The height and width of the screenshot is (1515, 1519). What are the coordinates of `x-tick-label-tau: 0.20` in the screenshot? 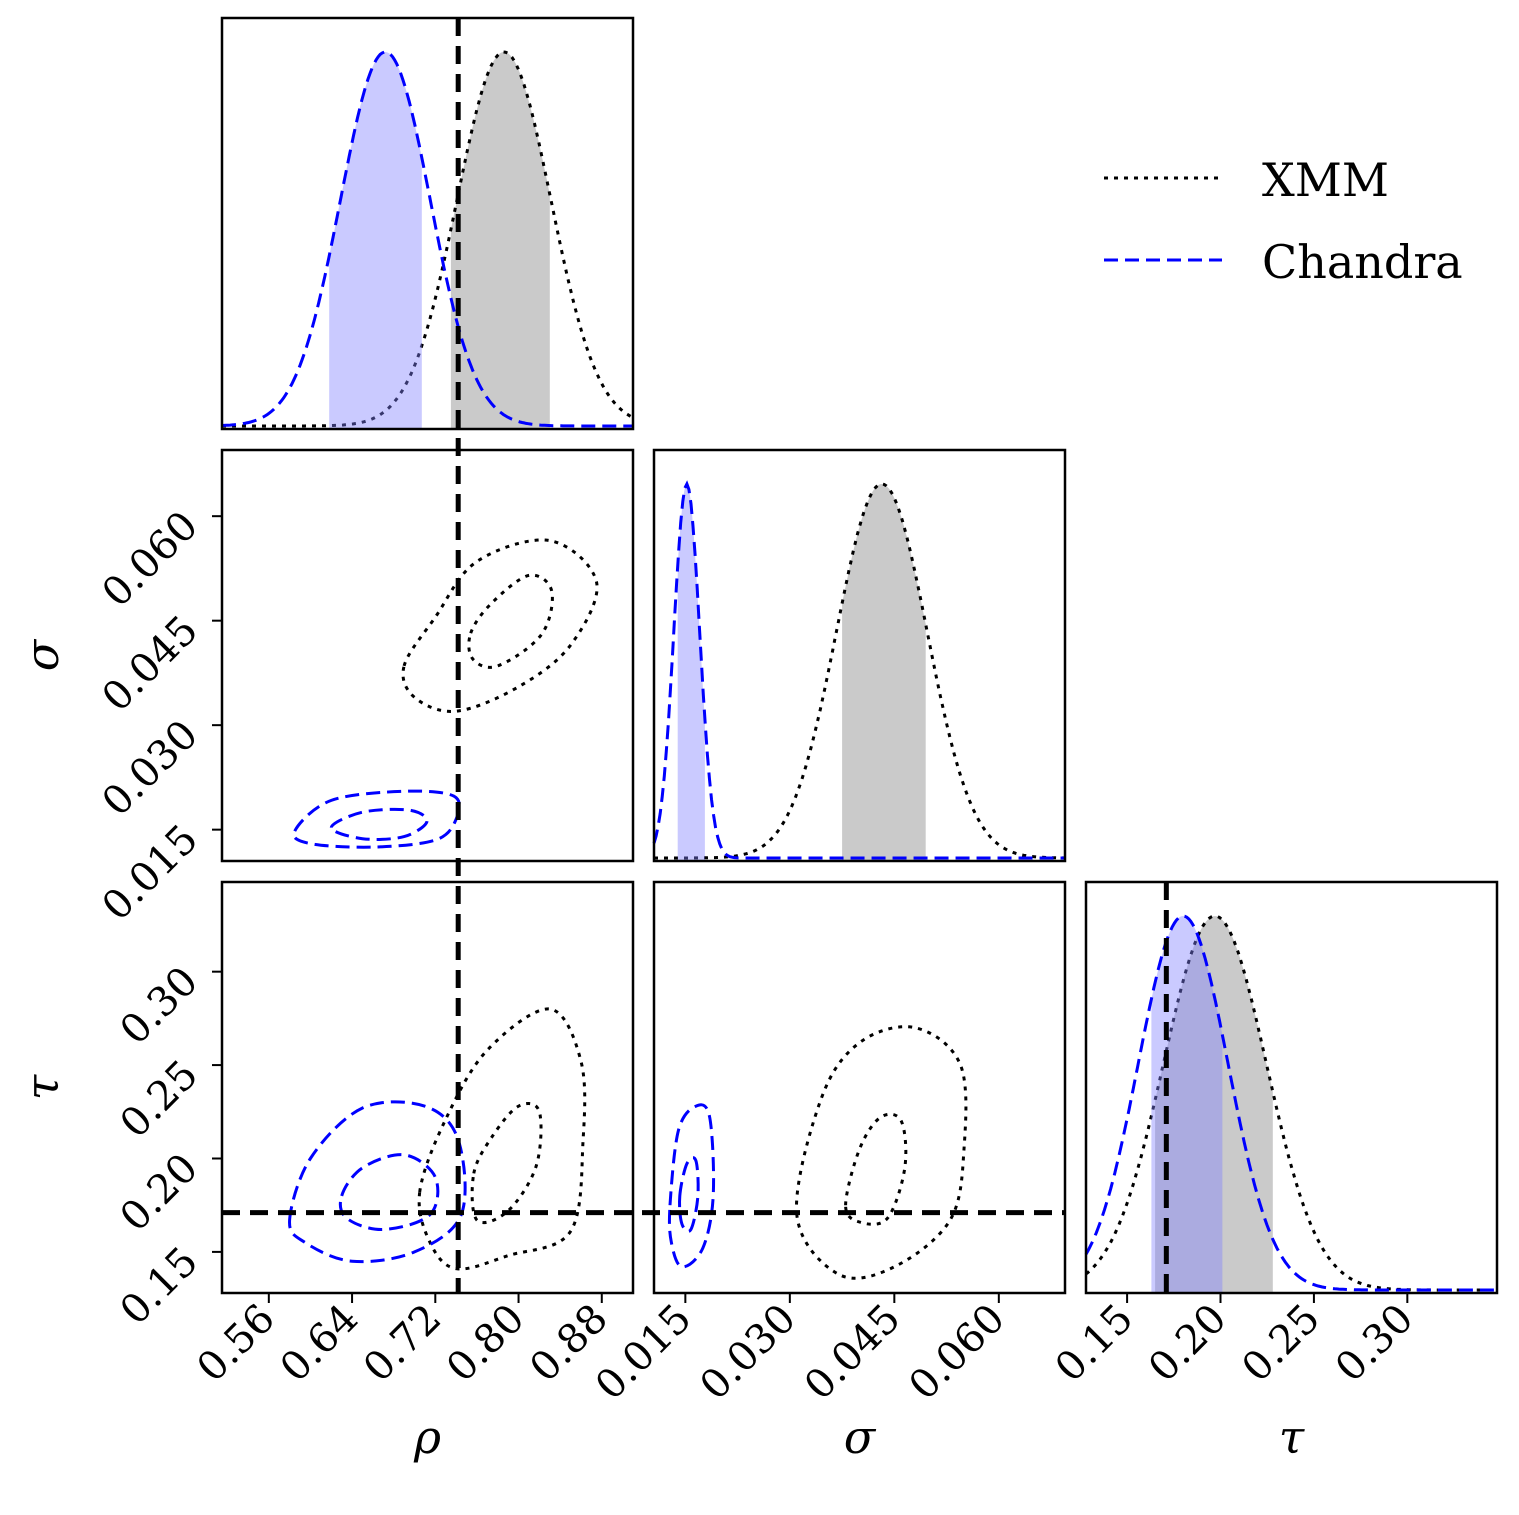 It's located at (1188, 1344).